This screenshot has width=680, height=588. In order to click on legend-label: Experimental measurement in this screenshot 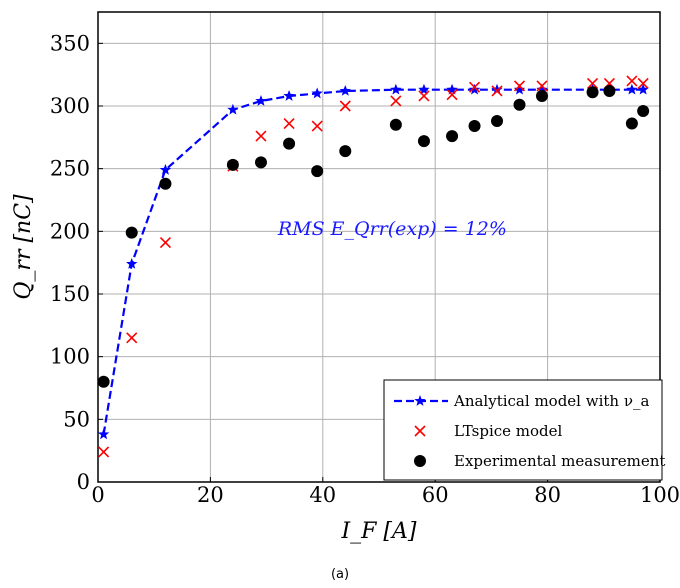, I will do `click(559, 461)`.